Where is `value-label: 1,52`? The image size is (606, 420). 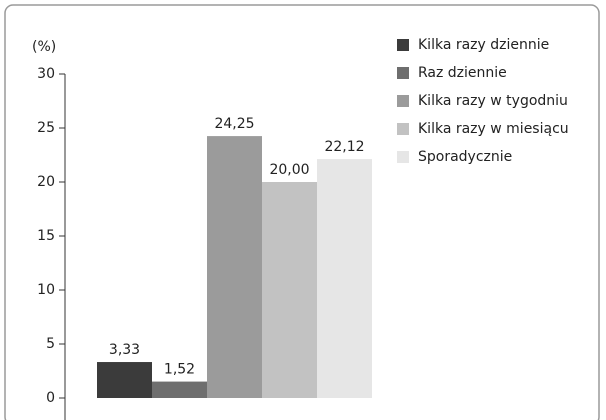
value-label: 1,52 is located at coordinates (179, 370).